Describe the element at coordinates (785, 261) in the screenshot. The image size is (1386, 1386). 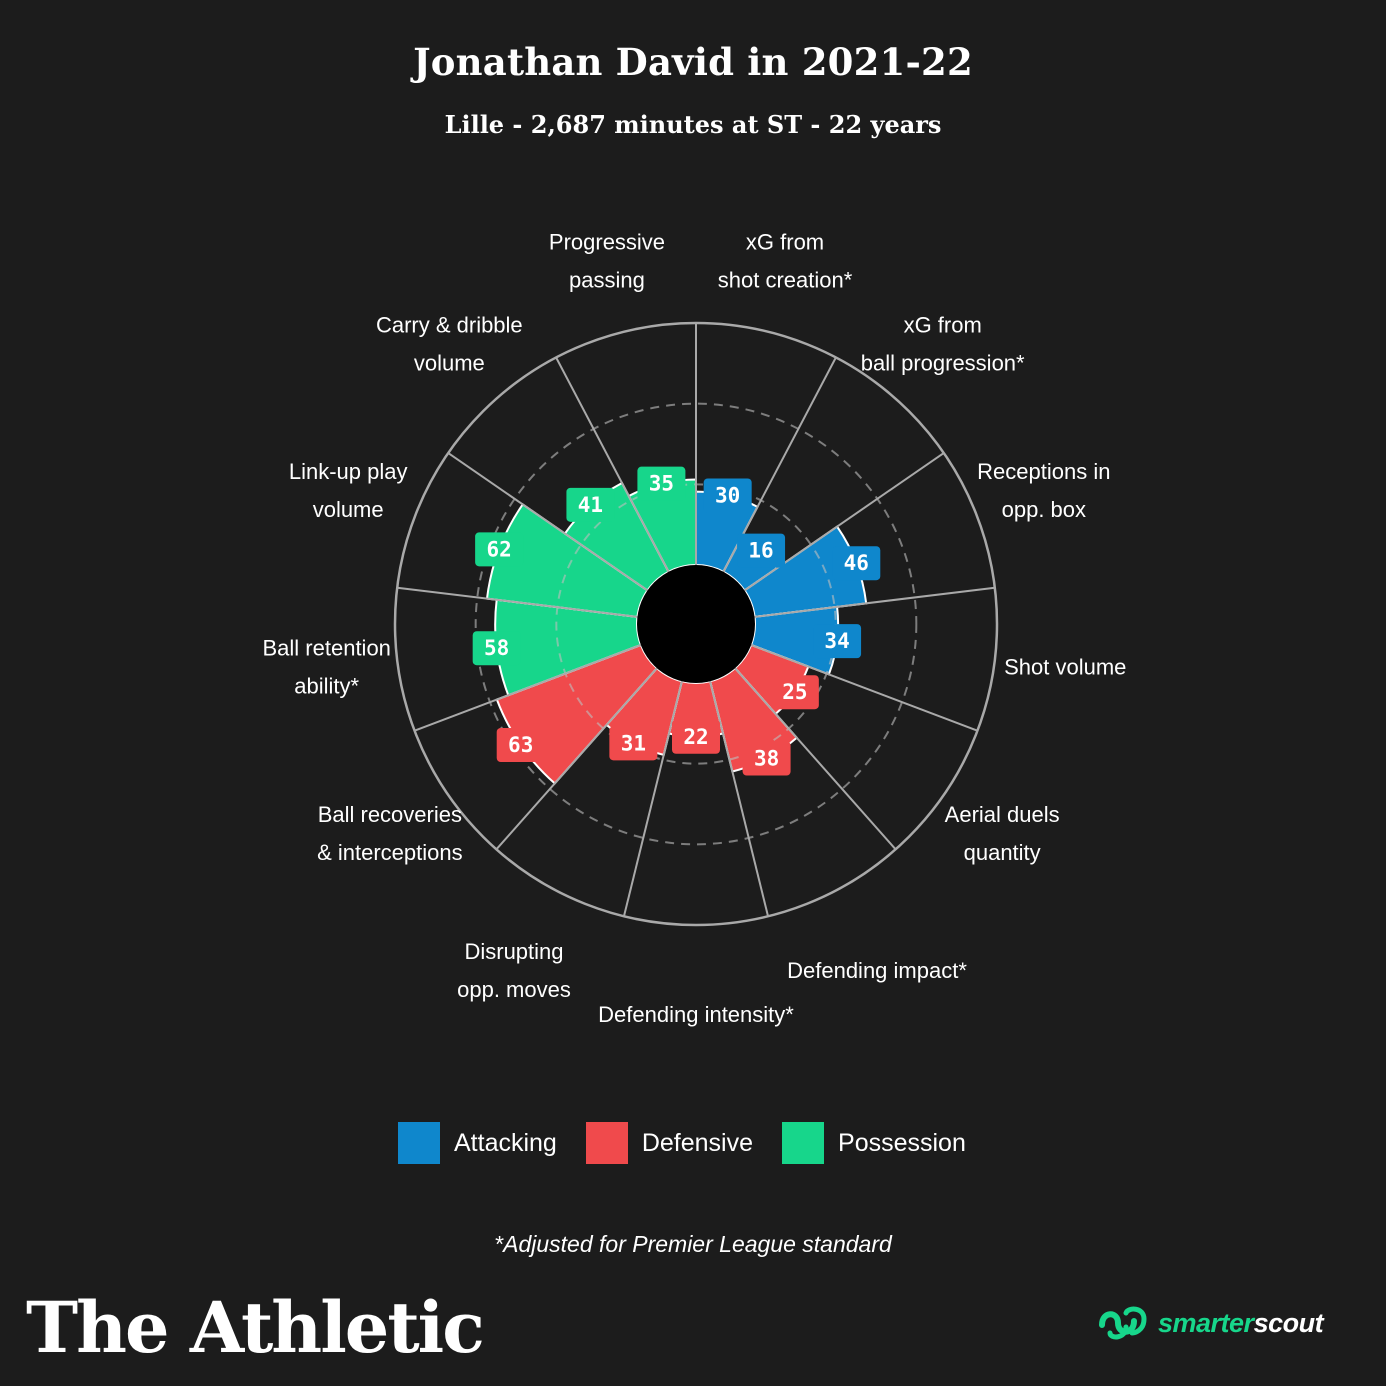
I see `category-label-xg-from-shot-creation: xG from shot creation*` at that location.